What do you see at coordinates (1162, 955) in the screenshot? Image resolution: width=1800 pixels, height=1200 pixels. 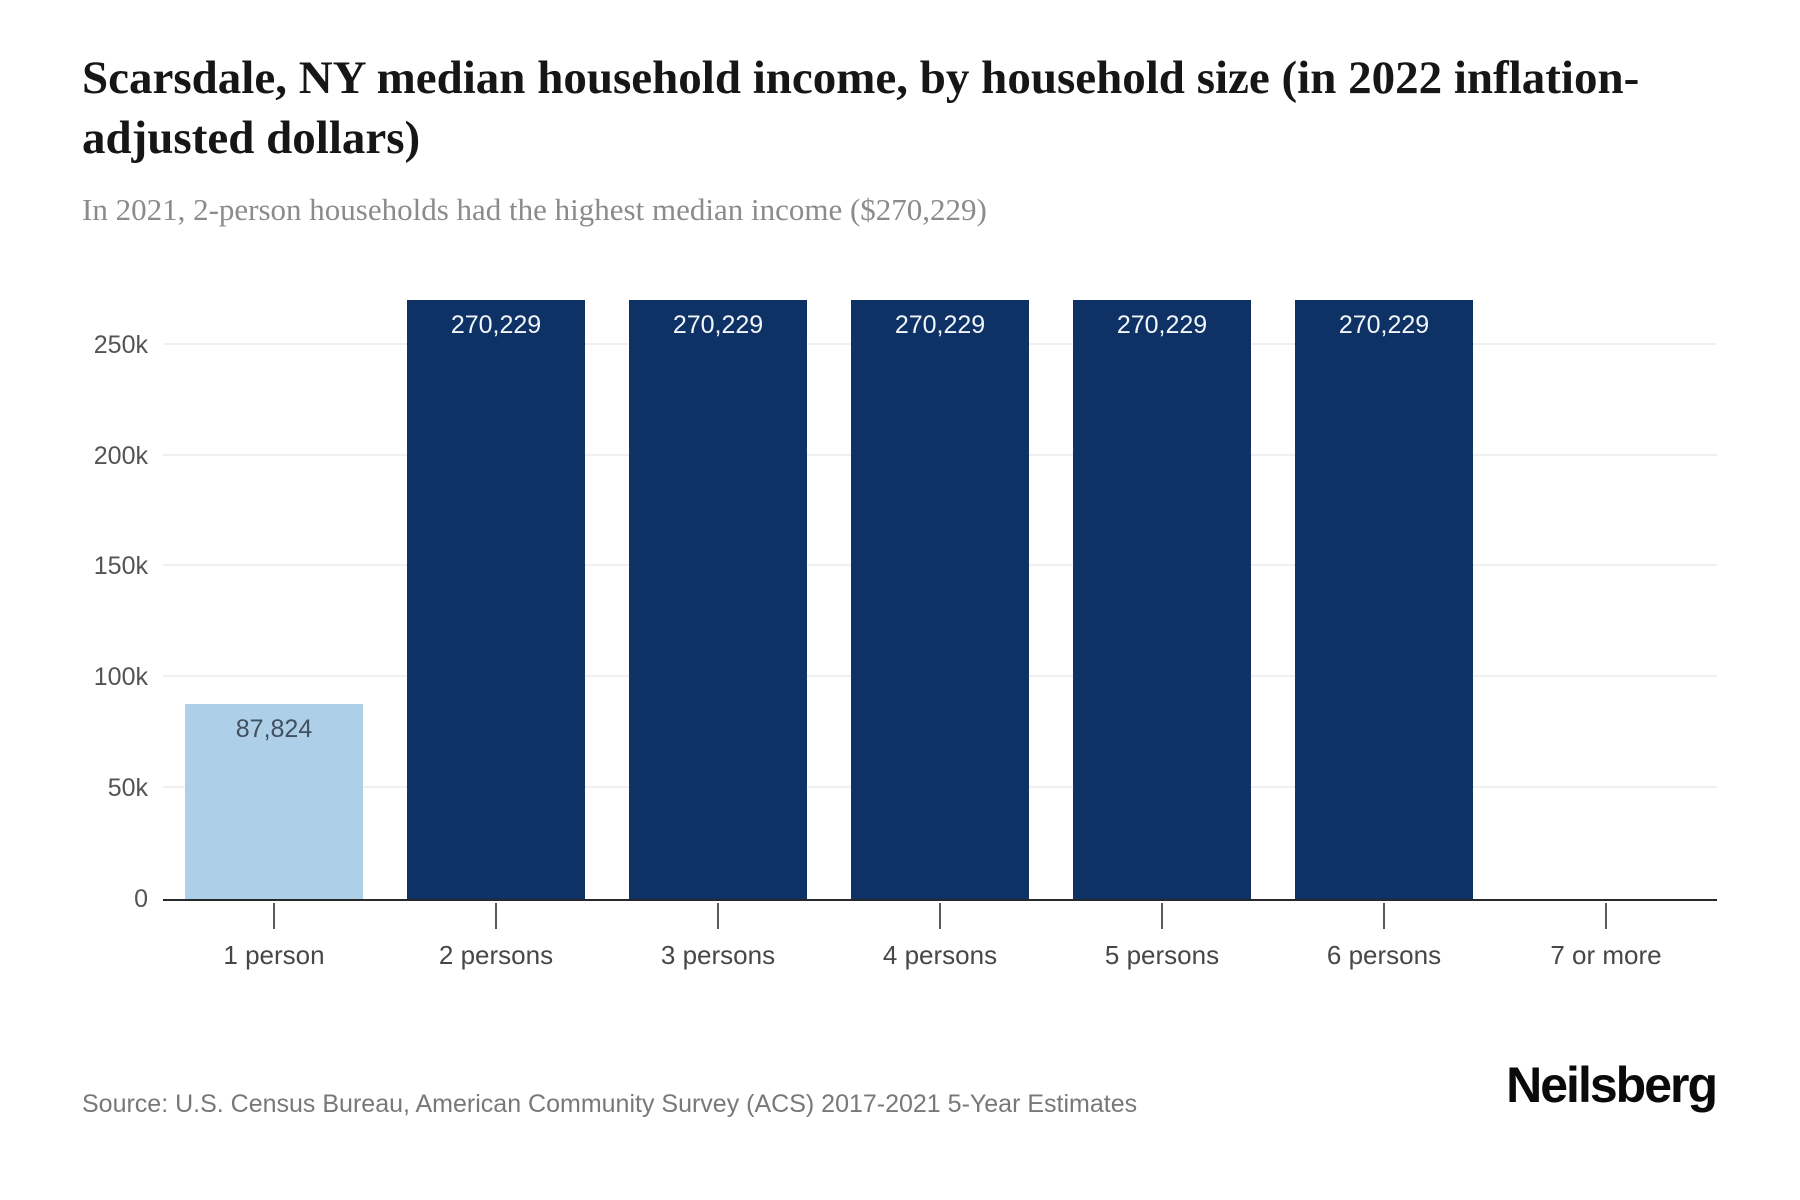 I see `x-axis-label: 5 persons` at bounding box center [1162, 955].